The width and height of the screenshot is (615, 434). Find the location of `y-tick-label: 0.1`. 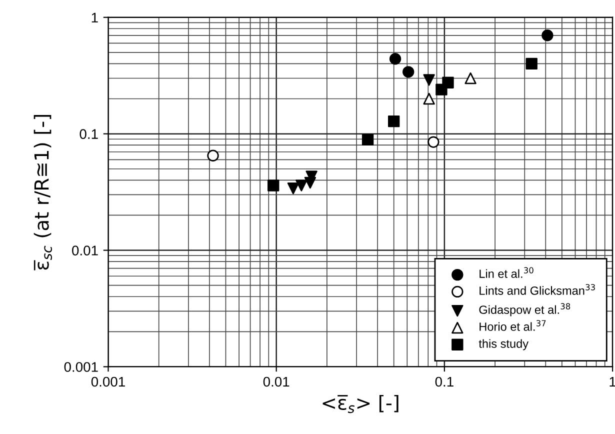

y-tick-label: 0.1 is located at coordinates (89, 134).